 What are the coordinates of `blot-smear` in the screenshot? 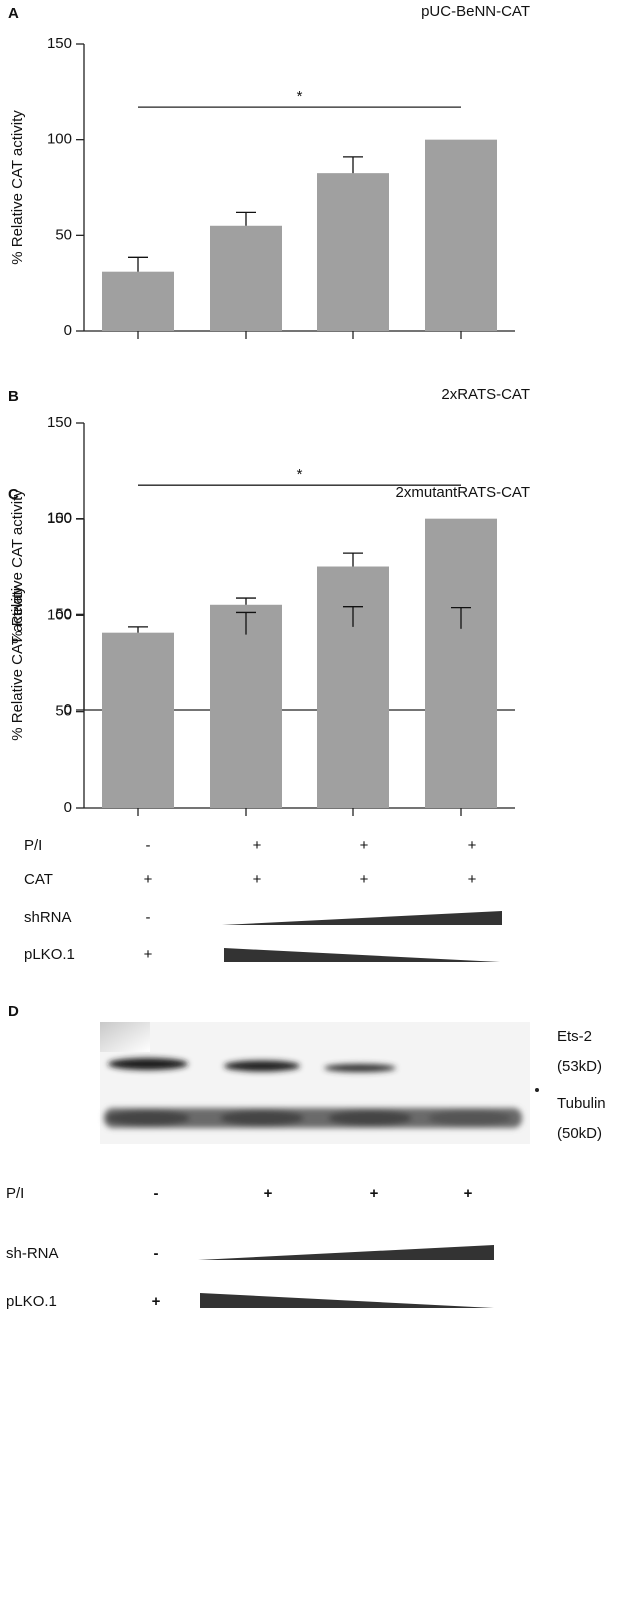 It's located at (125, 1037).